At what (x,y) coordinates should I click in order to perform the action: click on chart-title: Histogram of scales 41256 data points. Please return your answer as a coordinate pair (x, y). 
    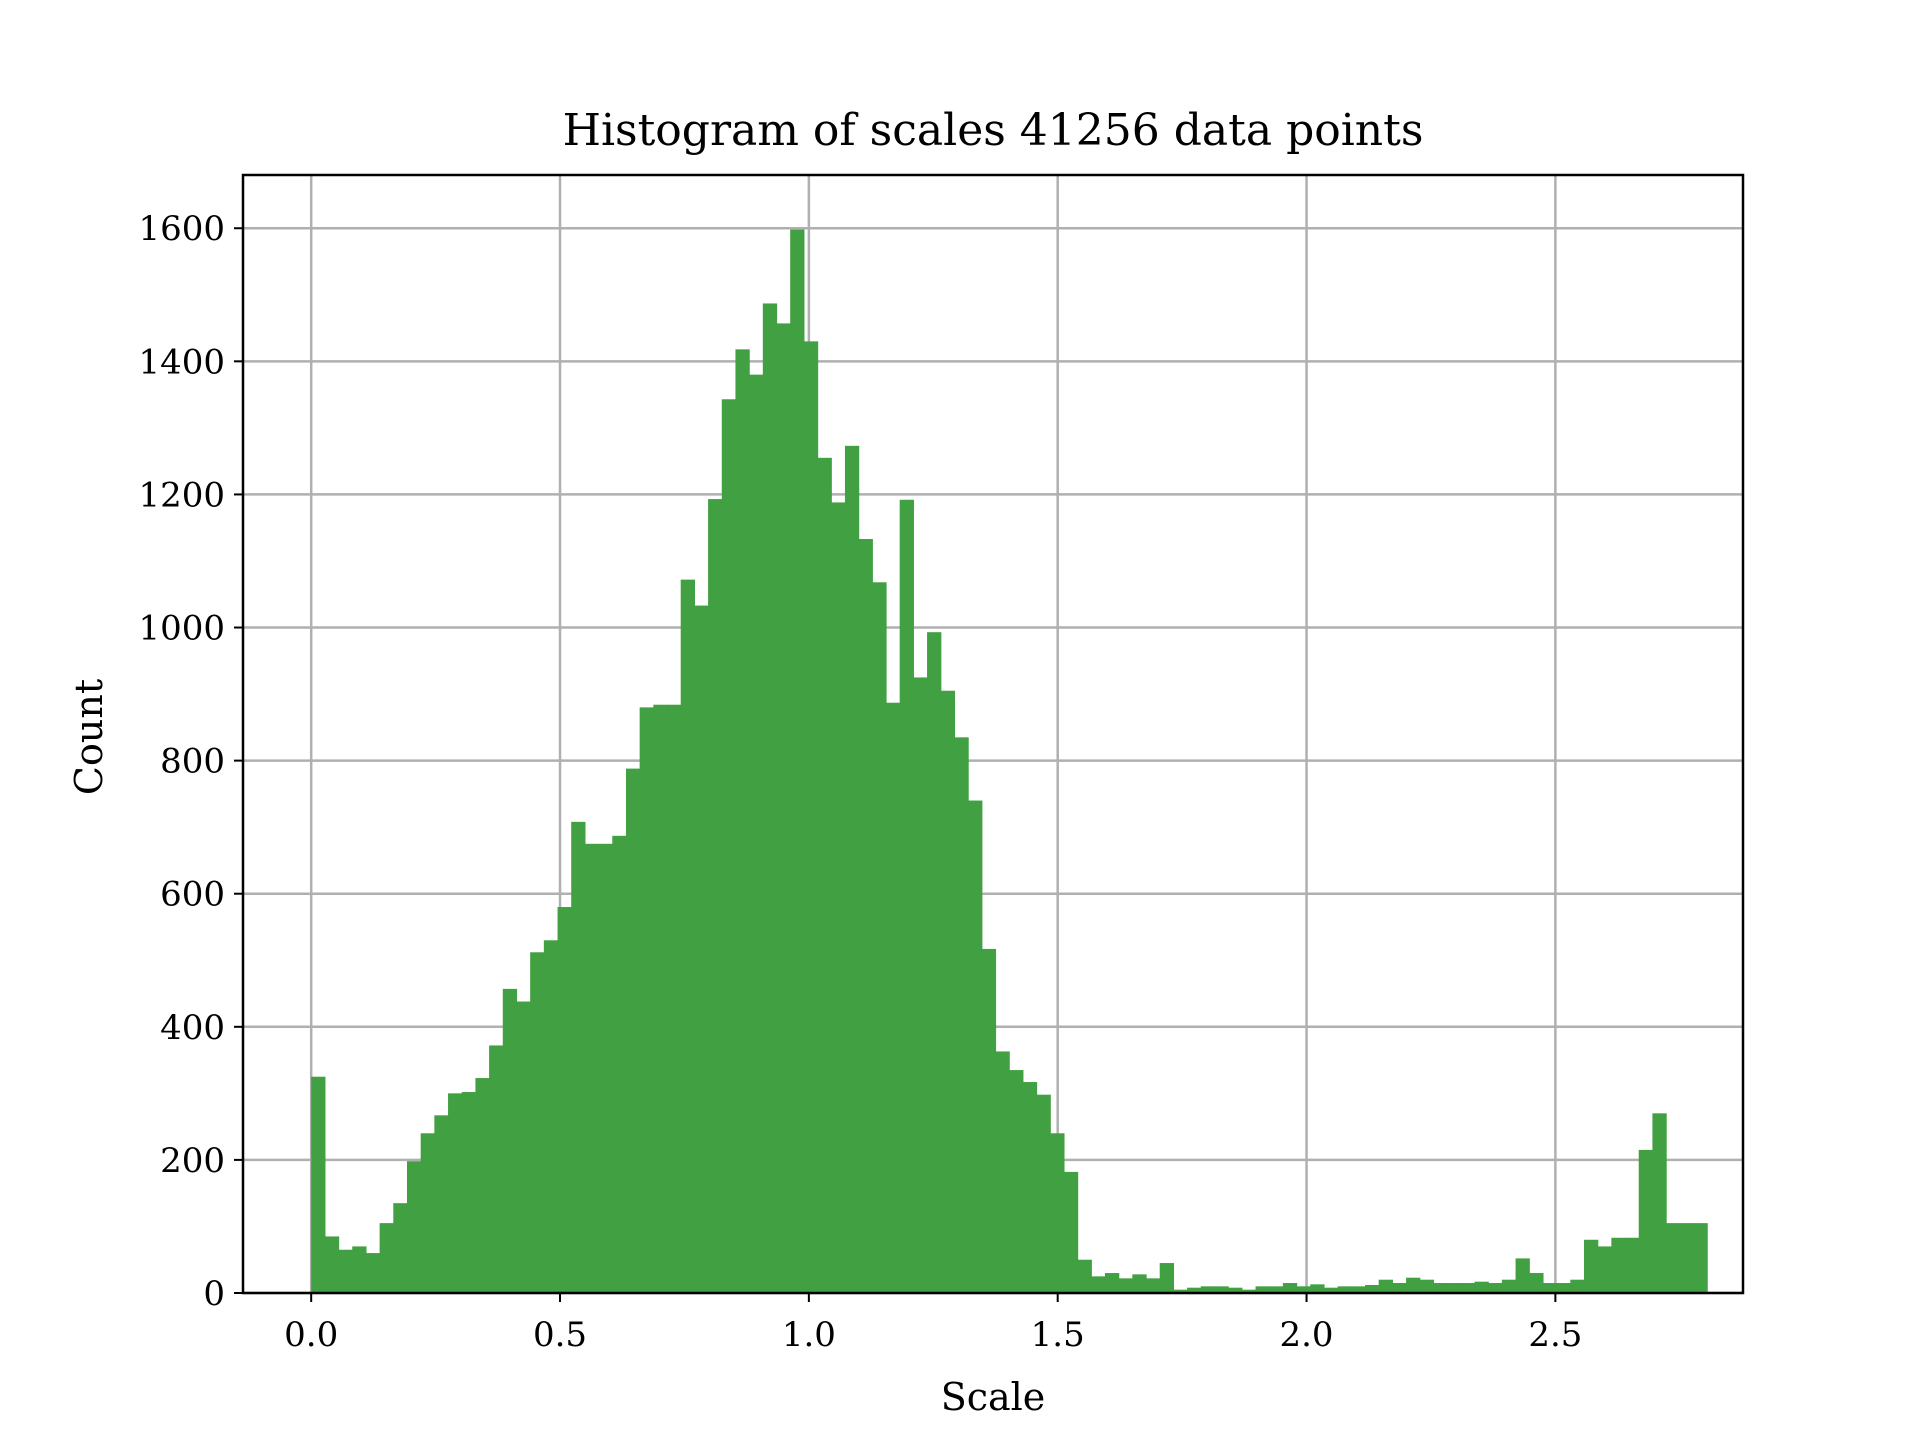
    Looking at the image, I should click on (993, 130).